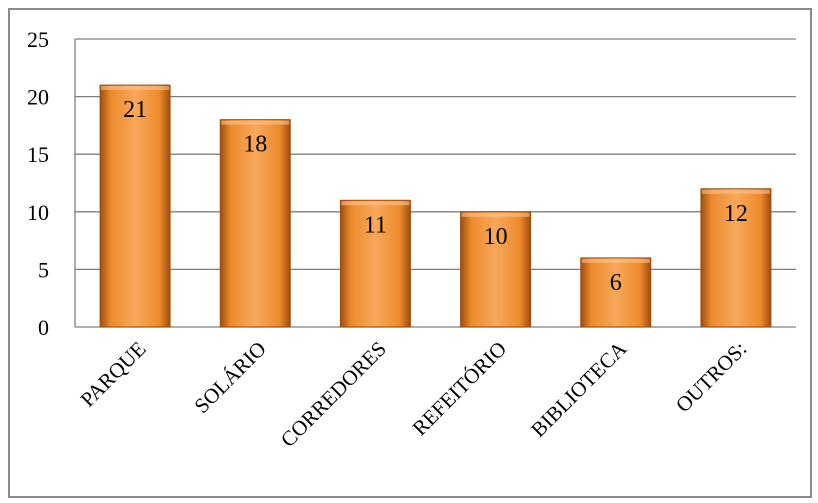  I want to click on bar-biblioteca, so click(616, 292).